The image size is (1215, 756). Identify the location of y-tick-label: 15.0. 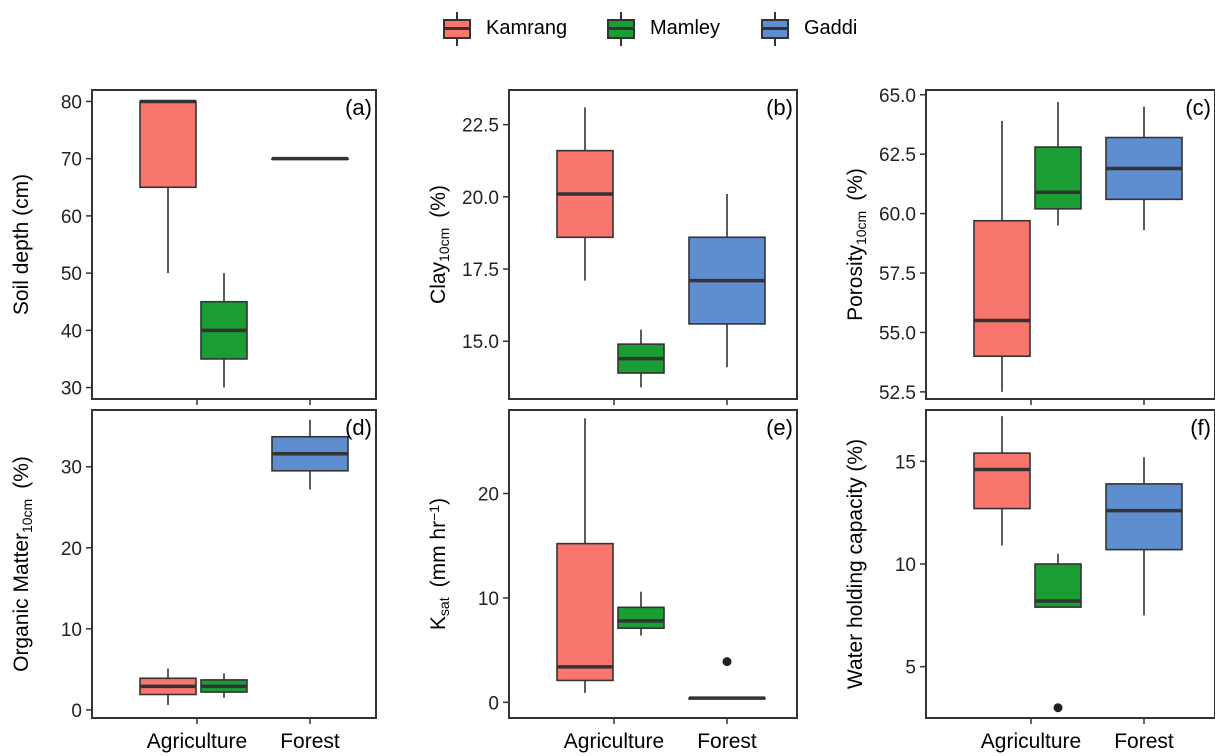
(480, 342).